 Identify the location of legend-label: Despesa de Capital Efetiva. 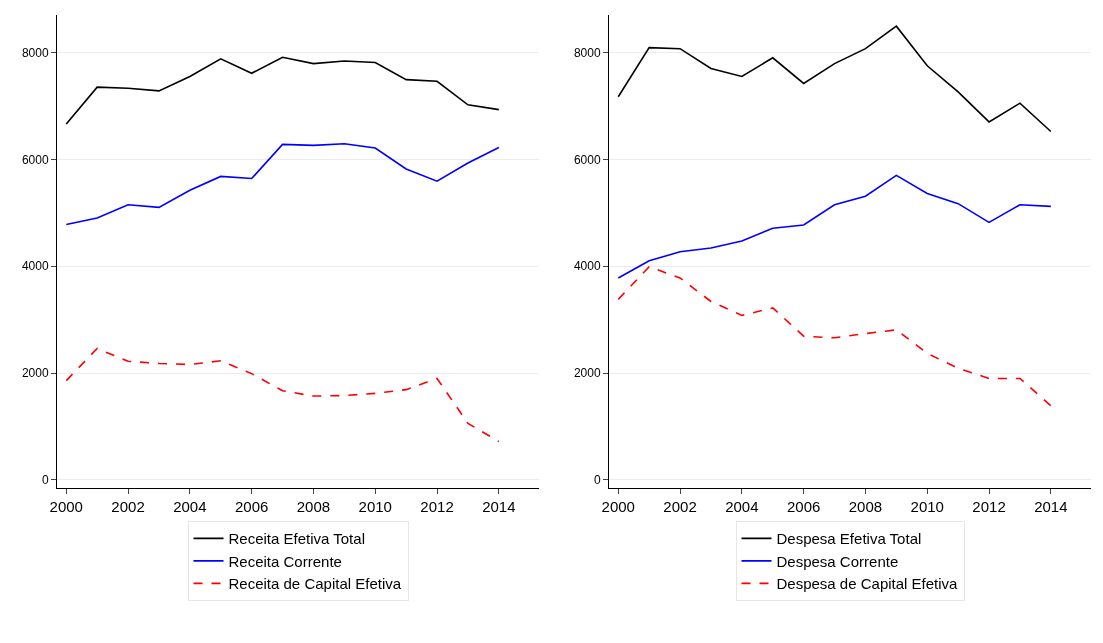
(867, 584).